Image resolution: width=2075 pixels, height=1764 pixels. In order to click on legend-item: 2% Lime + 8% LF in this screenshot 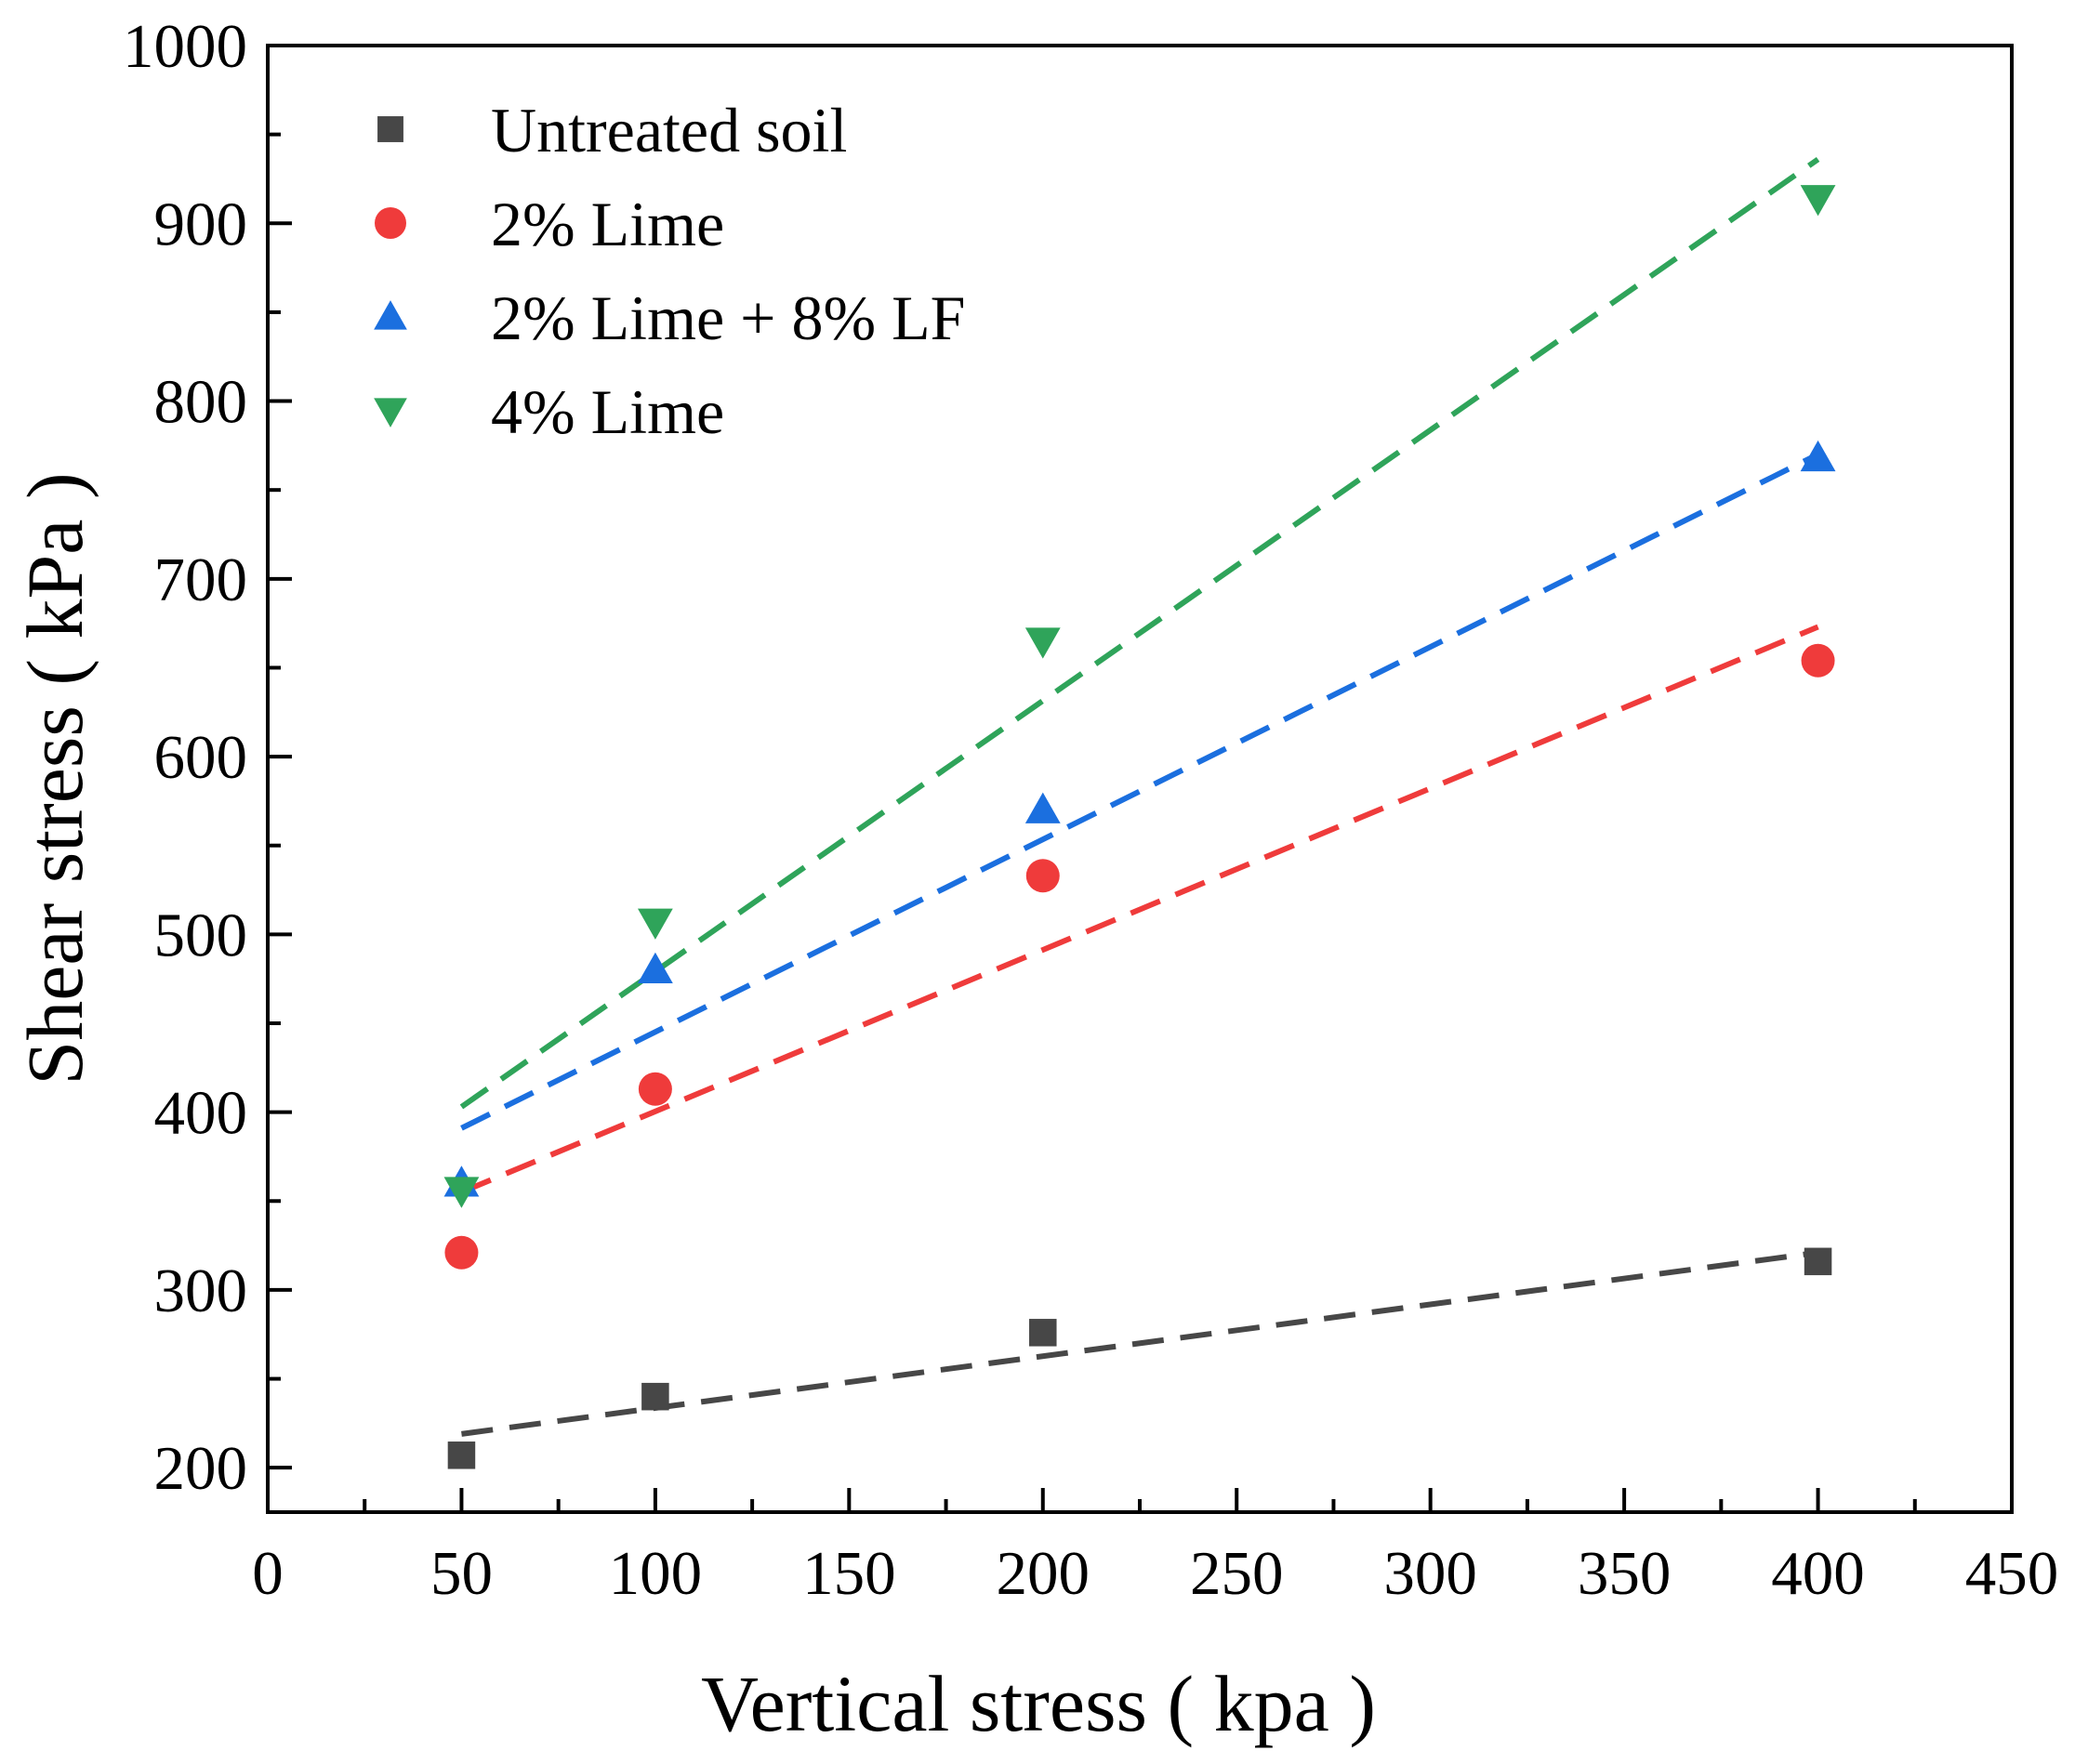, I will do `click(670, 318)`.